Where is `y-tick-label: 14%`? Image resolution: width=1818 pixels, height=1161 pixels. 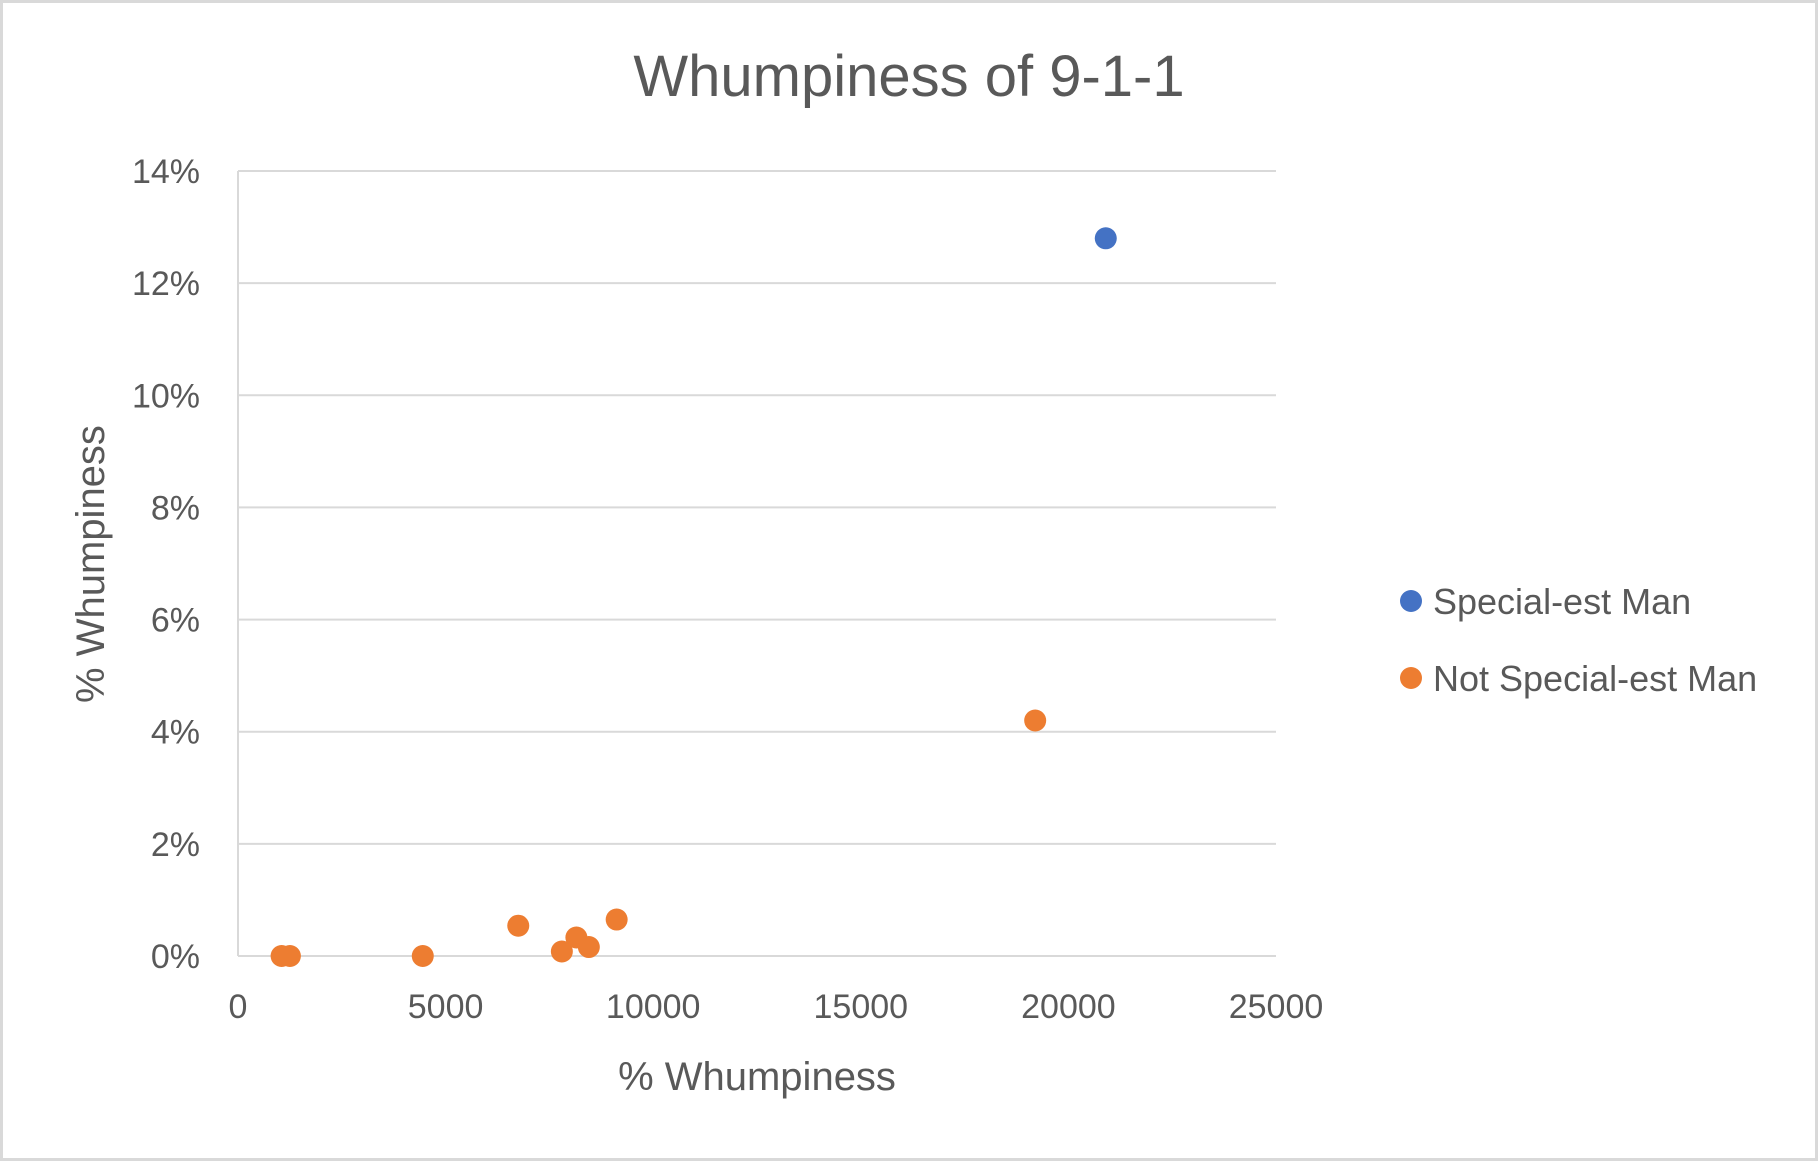 y-tick-label: 14% is located at coordinates (166, 172).